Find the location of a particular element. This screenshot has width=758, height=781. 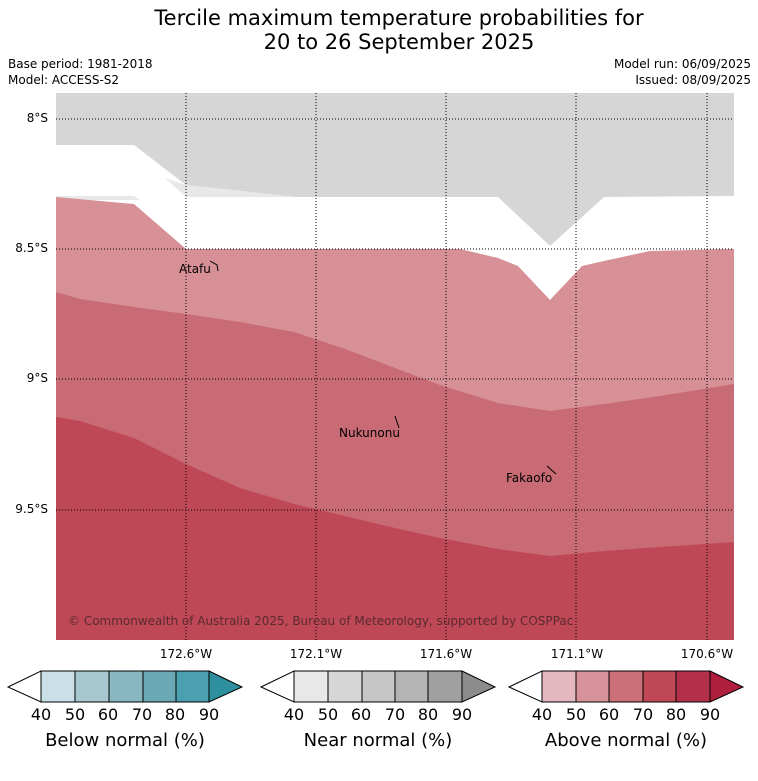

model-text: Model: ACCESS-S2 is located at coordinates (64, 80).